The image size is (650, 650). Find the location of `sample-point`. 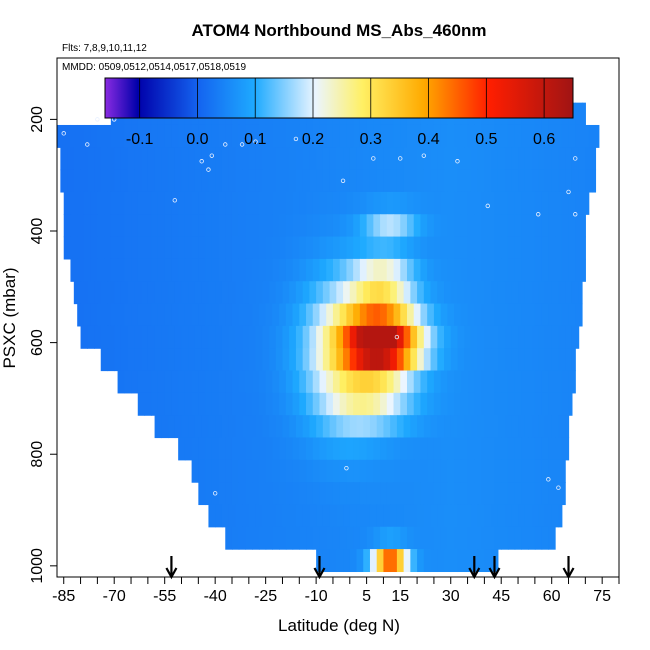

sample-point is located at coordinates (208, 169).